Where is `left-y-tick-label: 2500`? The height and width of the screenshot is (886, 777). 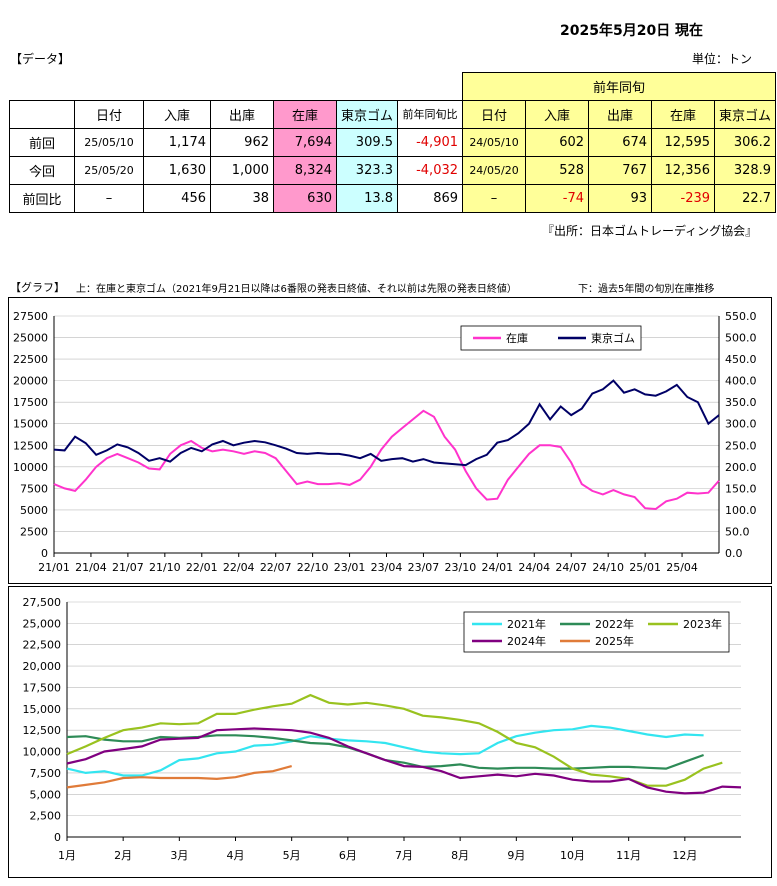
left-y-tick-label: 2500 is located at coordinates (34, 531).